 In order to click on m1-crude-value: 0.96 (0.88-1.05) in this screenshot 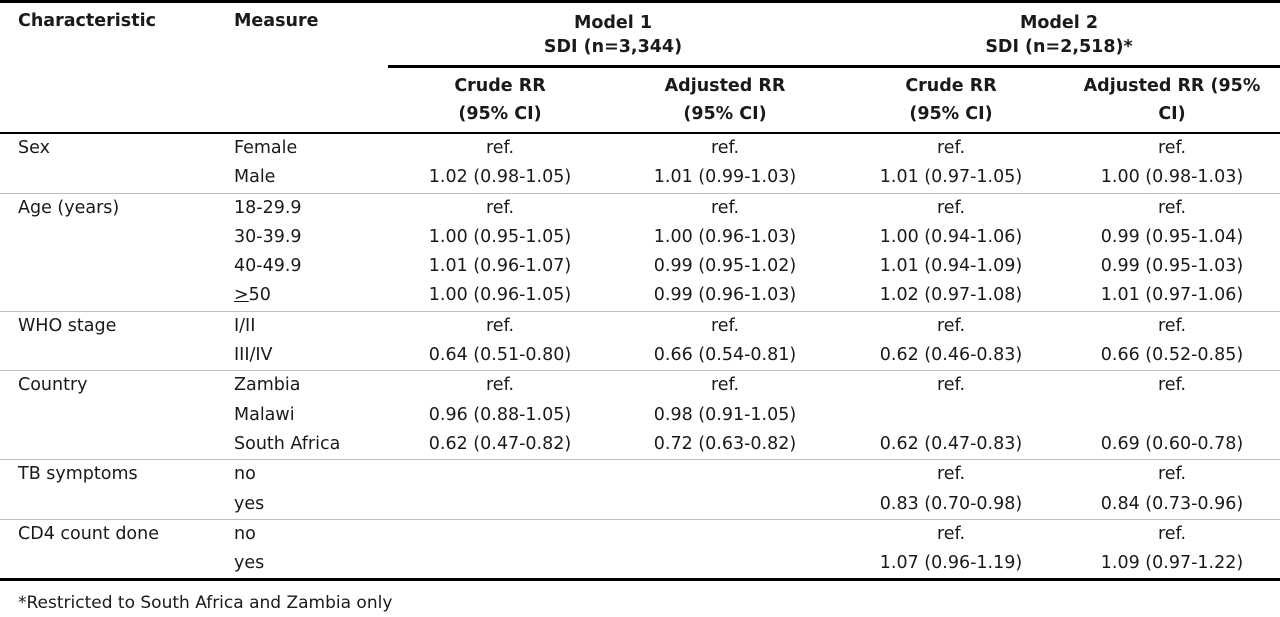, I will do `click(500, 414)`.